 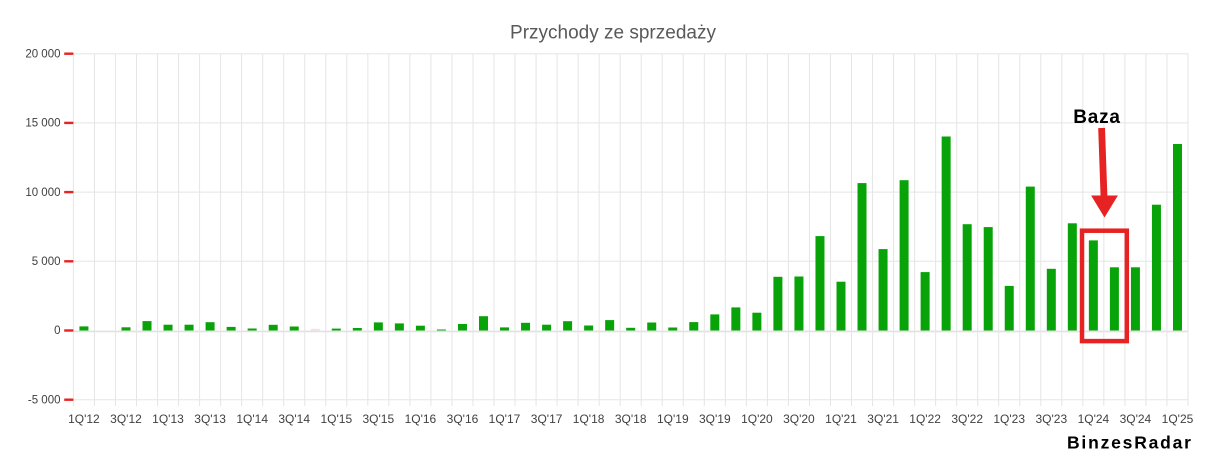 What do you see at coordinates (294, 419) in the screenshot?
I see `svg-text: 3Q'14` at bounding box center [294, 419].